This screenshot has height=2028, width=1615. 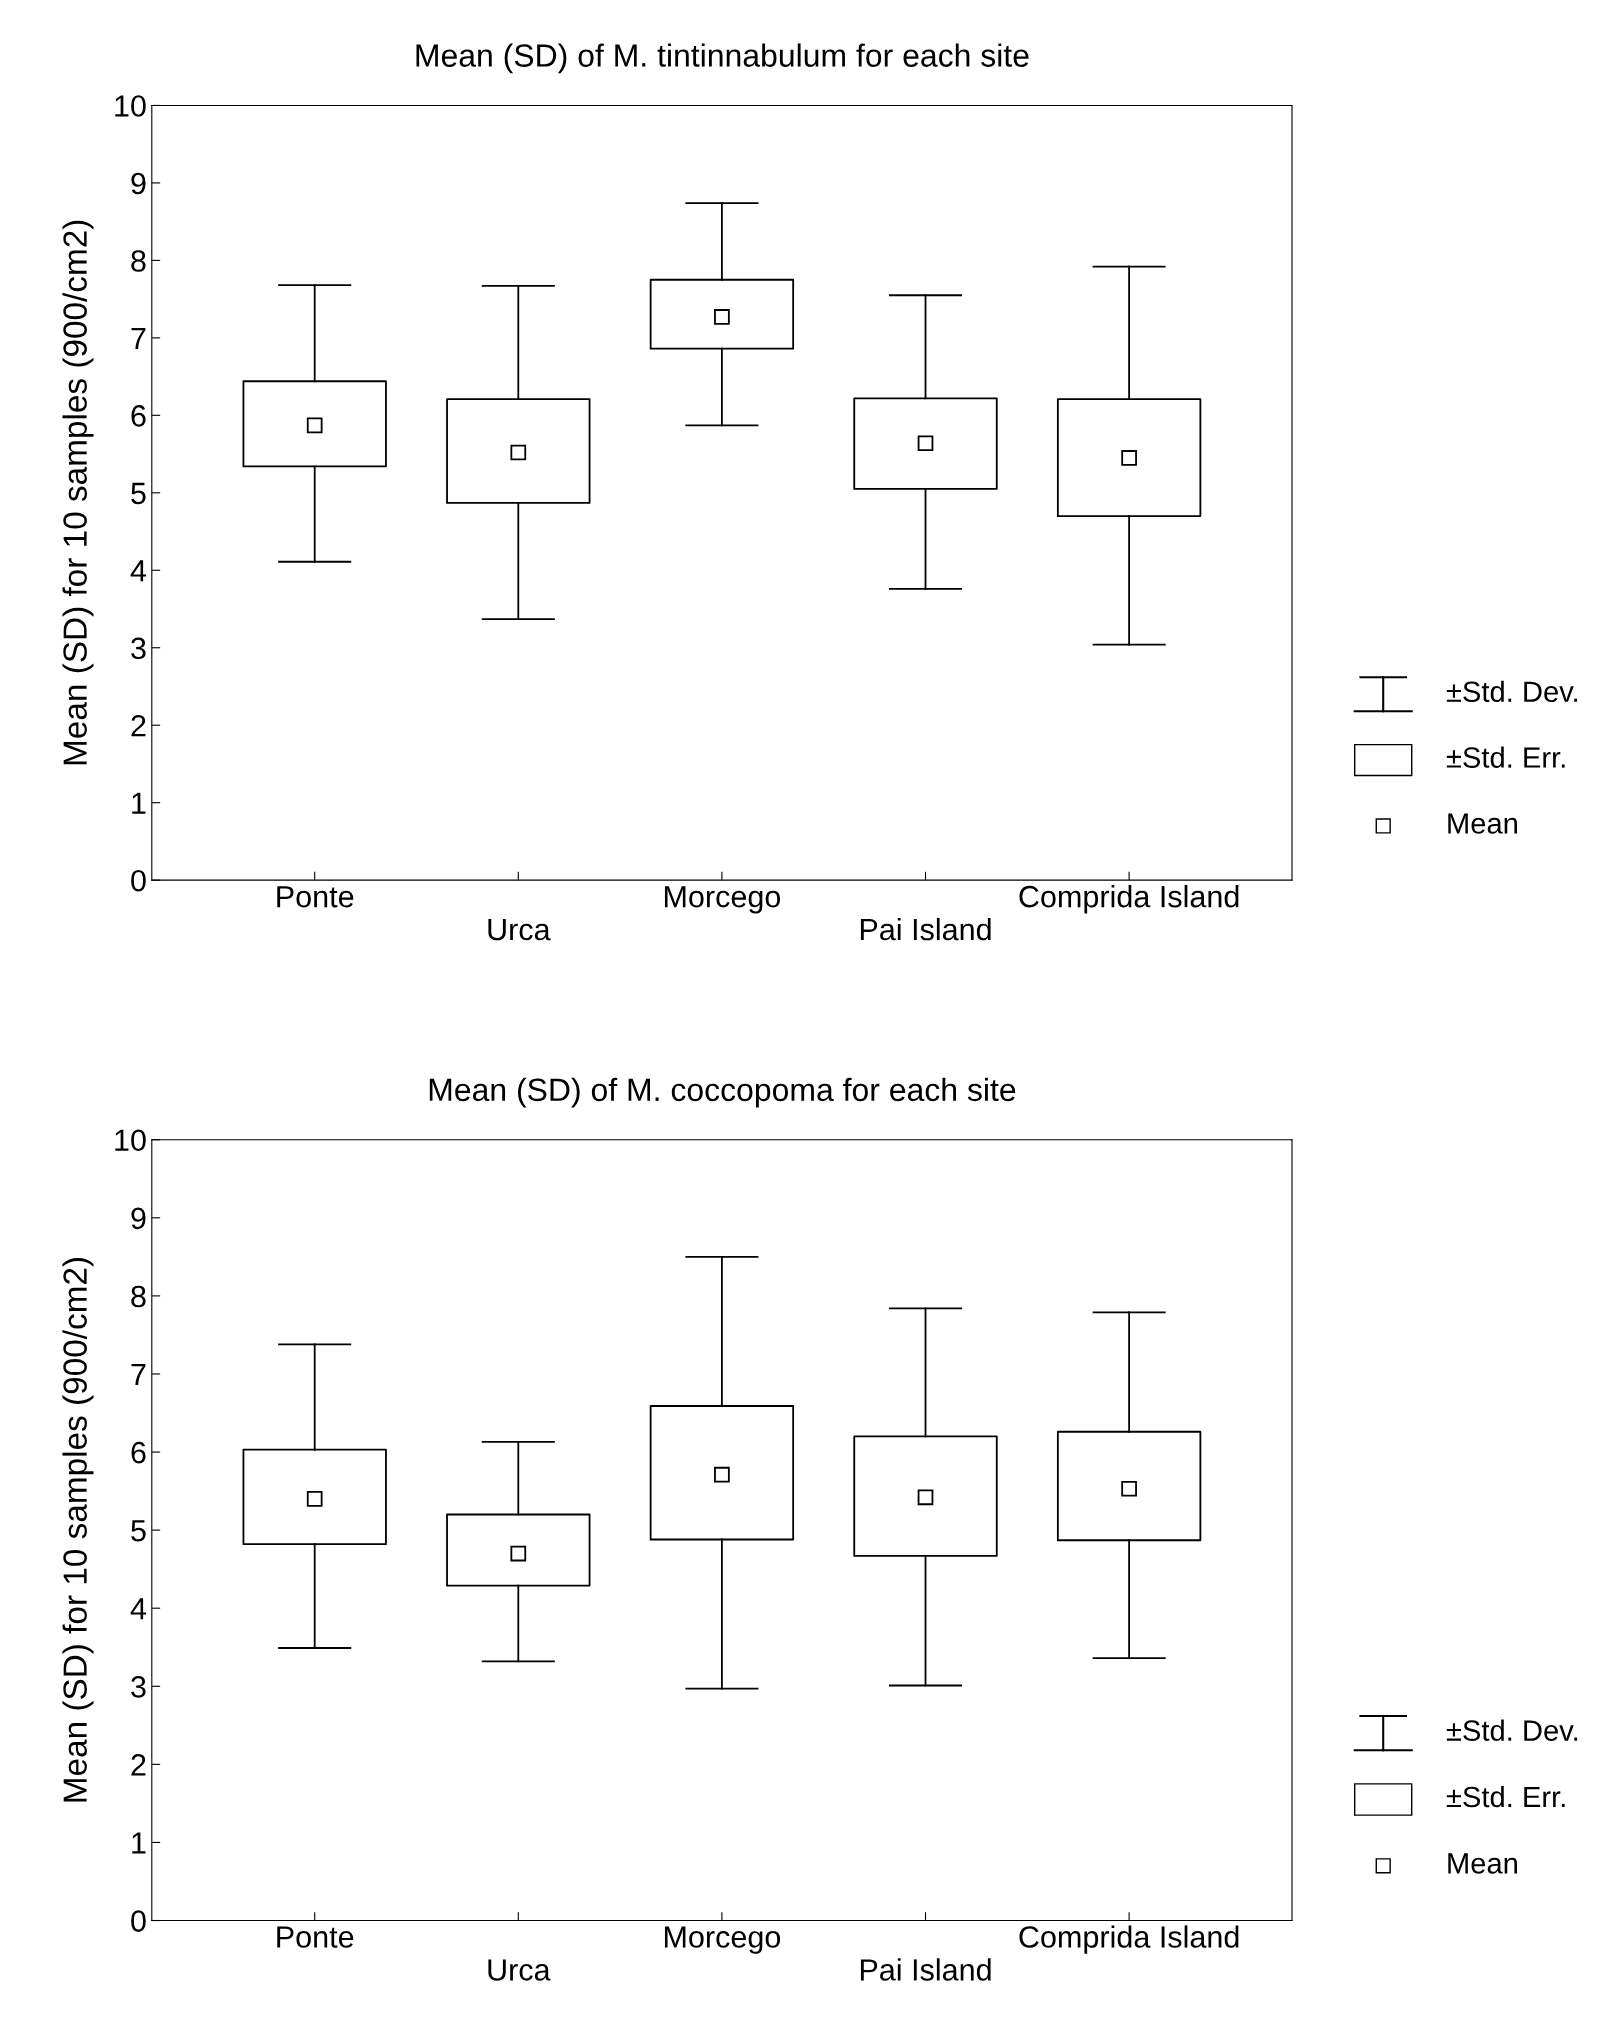 What do you see at coordinates (722, 1092) in the screenshot?
I see `chart-title: Mean (SD) of M. coccopoma for each site` at bounding box center [722, 1092].